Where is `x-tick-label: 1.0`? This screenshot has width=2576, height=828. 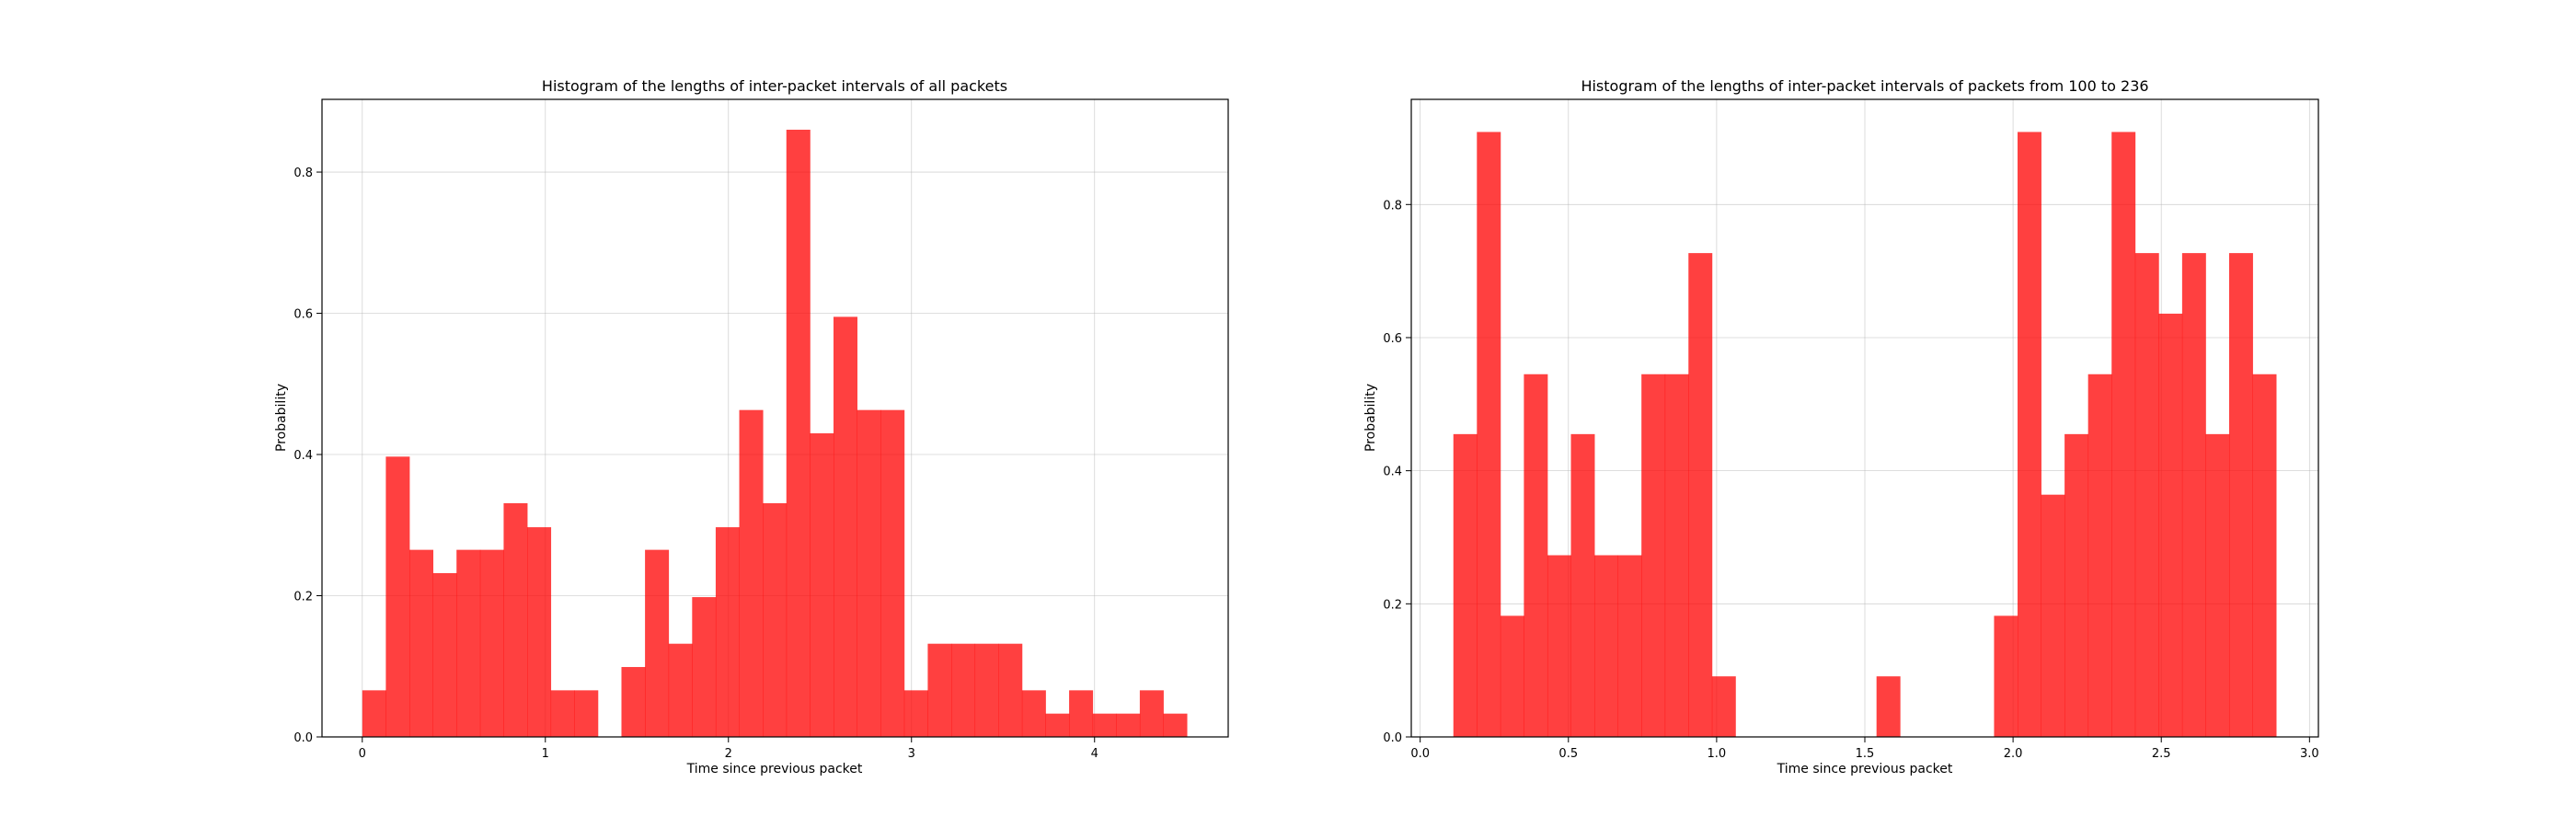
x-tick-label: 1.0 is located at coordinates (1717, 754).